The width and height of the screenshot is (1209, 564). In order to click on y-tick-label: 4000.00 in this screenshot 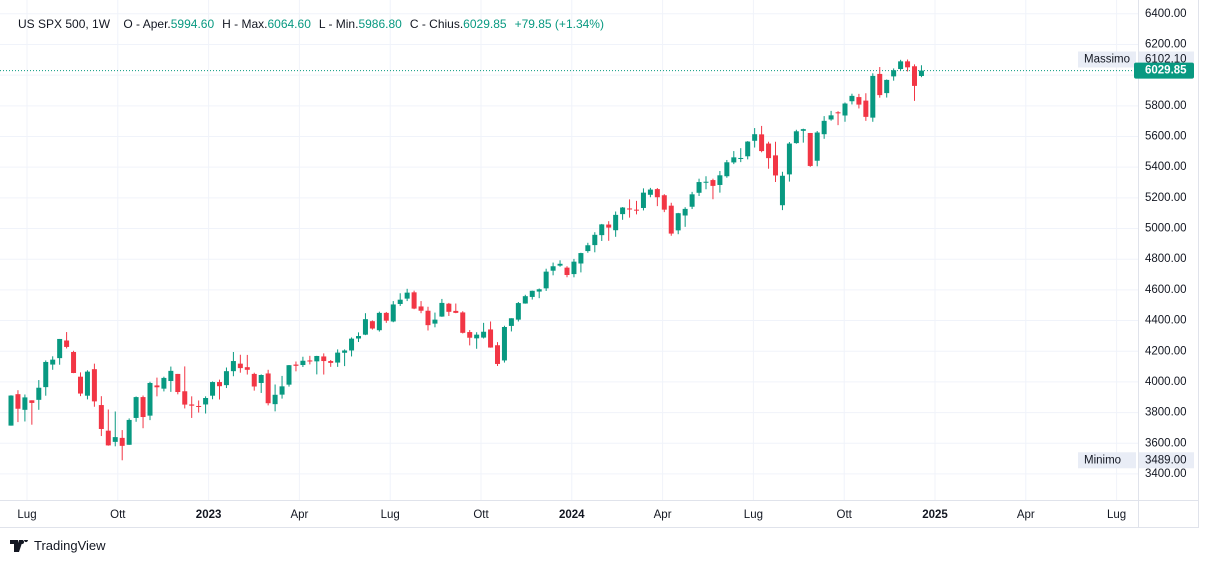, I will do `click(1166, 382)`.